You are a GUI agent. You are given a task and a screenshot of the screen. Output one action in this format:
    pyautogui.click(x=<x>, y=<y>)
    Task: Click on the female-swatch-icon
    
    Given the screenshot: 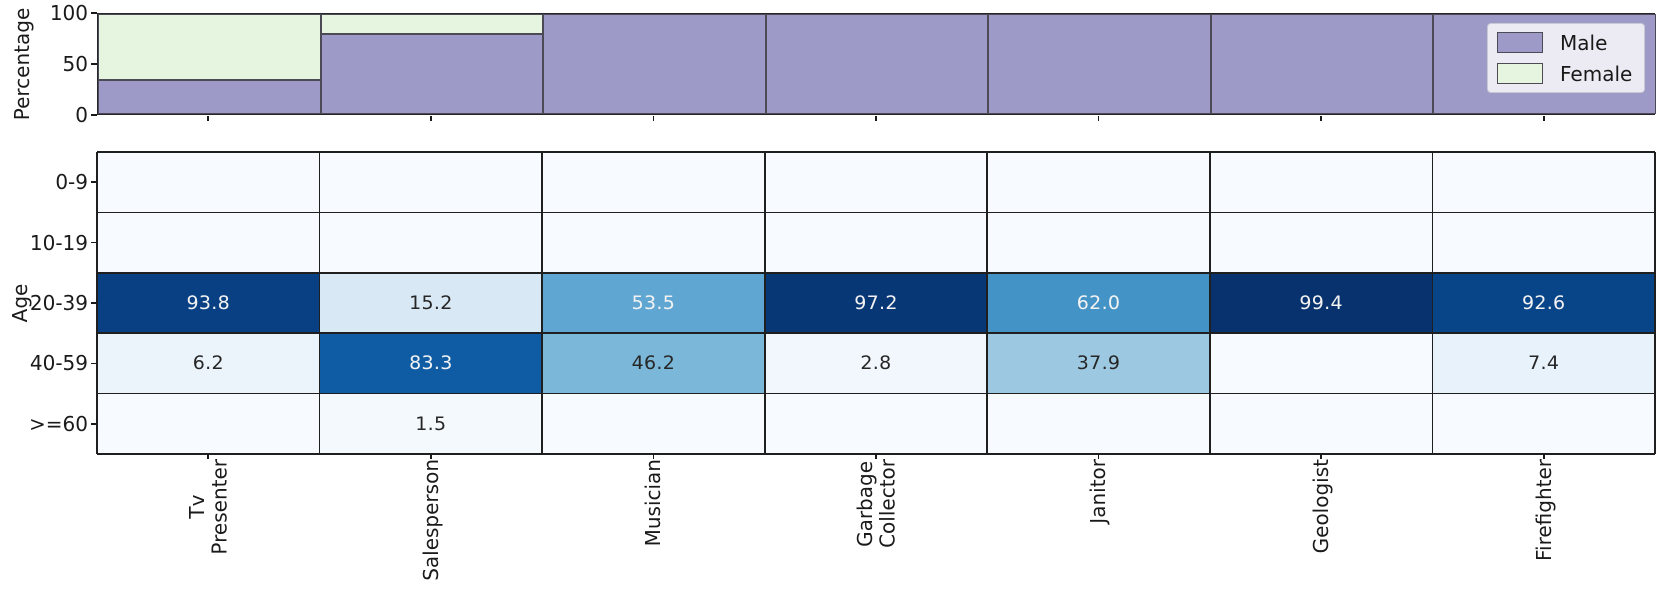 What is the action you would take?
    pyautogui.click(x=1520, y=73)
    